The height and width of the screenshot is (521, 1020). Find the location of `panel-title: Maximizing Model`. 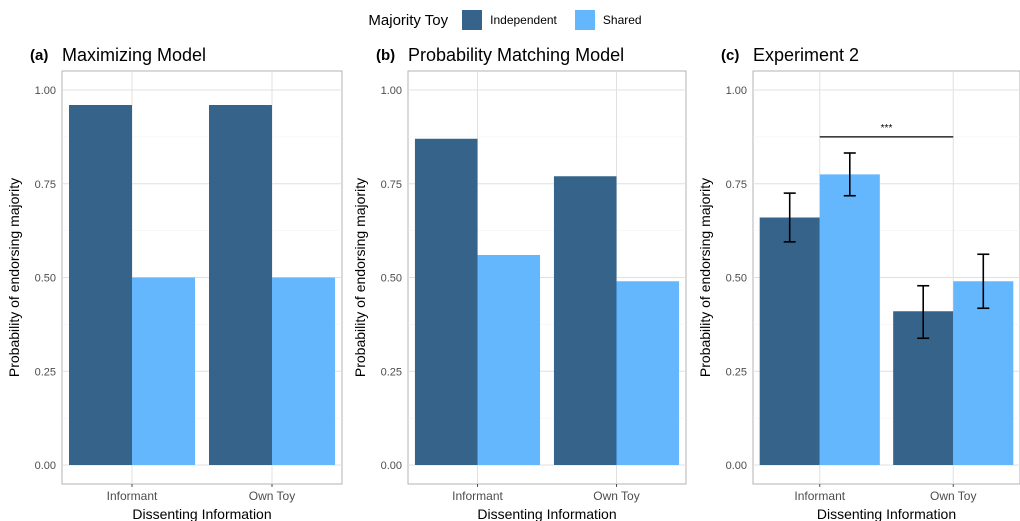

panel-title: Maximizing Model is located at coordinates (134, 55).